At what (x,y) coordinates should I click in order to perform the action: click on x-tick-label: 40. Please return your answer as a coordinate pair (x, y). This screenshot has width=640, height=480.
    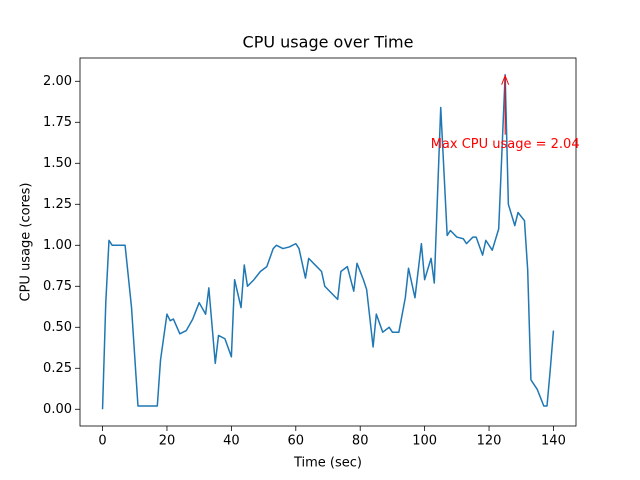
    Looking at the image, I should click on (231, 441).